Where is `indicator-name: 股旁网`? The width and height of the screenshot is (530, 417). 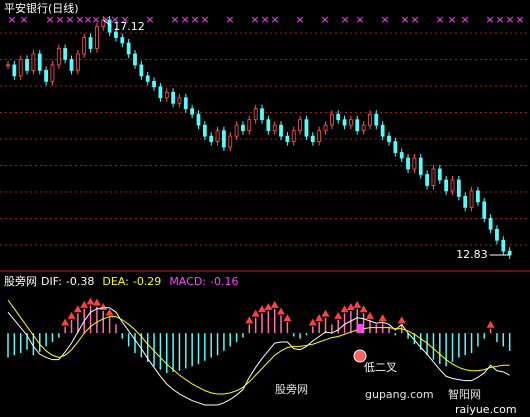 indicator-name: 股旁网 is located at coordinates (20, 281).